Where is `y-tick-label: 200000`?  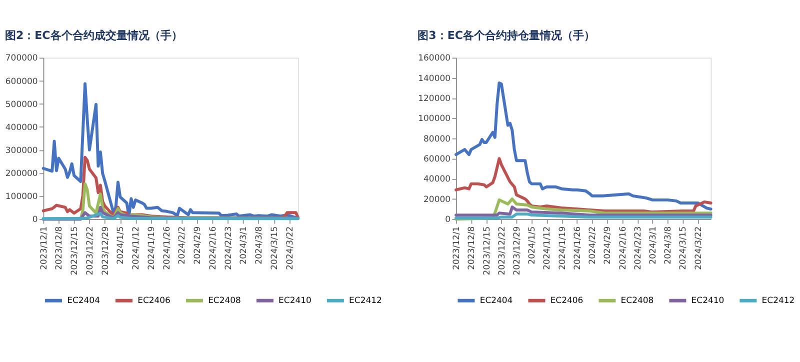 y-tick-label: 200000 is located at coordinates (21, 173).